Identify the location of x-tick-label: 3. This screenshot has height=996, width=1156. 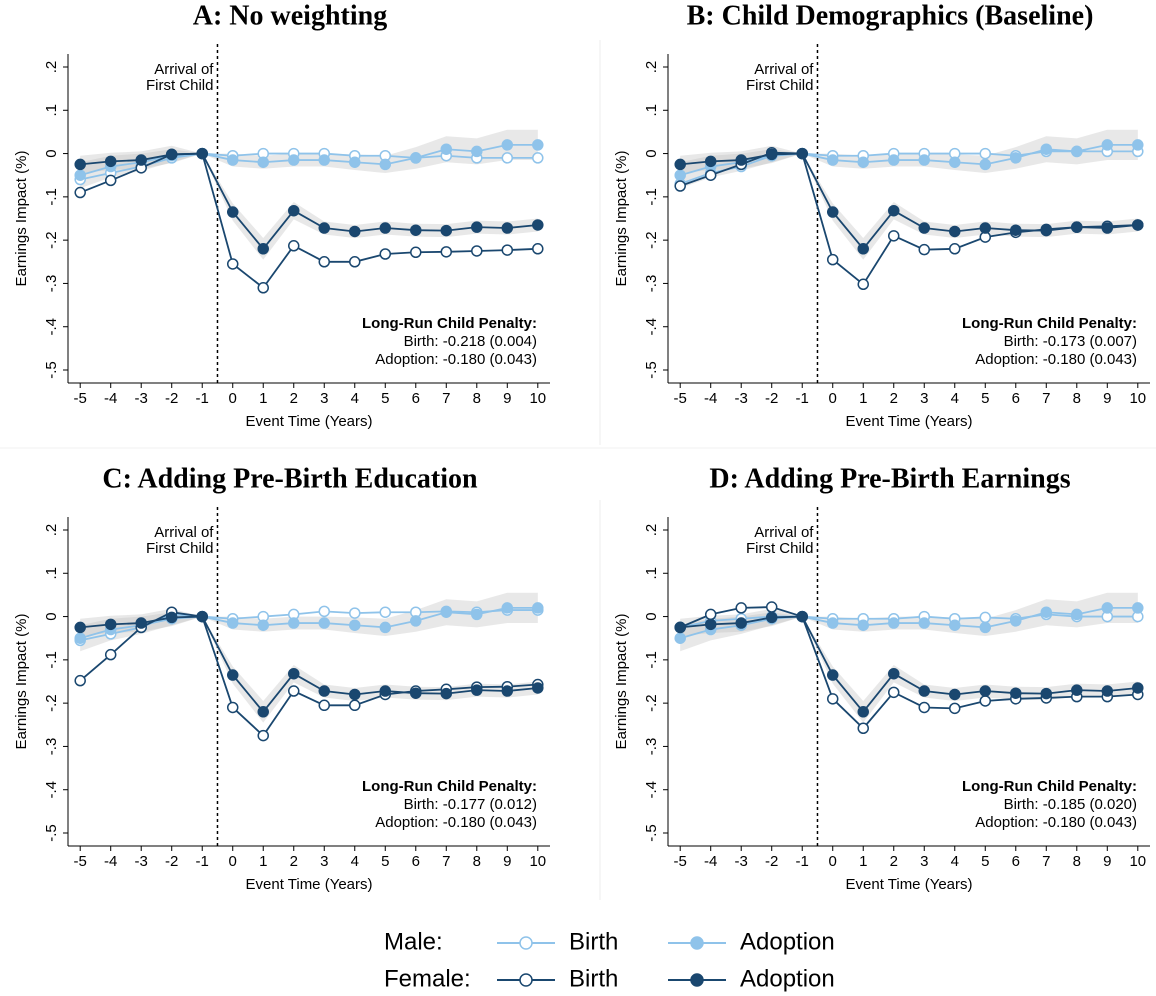
(924, 398).